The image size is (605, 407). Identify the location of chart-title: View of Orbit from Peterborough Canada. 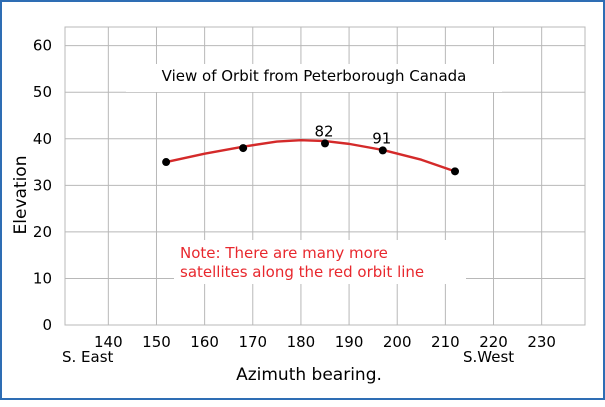
(314, 76).